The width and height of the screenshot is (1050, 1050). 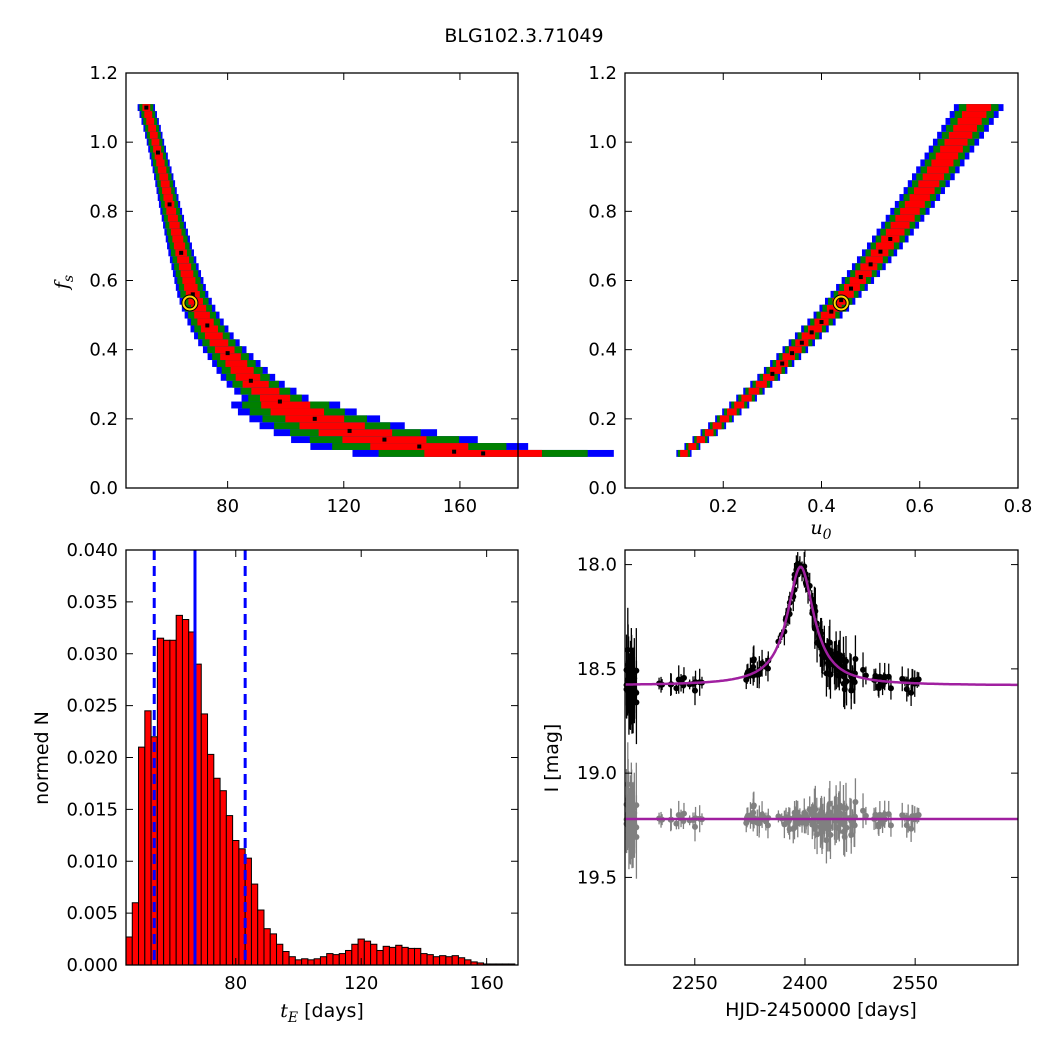 What do you see at coordinates (821, 626) in the screenshot?
I see `light-curve-model-line` at bounding box center [821, 626].